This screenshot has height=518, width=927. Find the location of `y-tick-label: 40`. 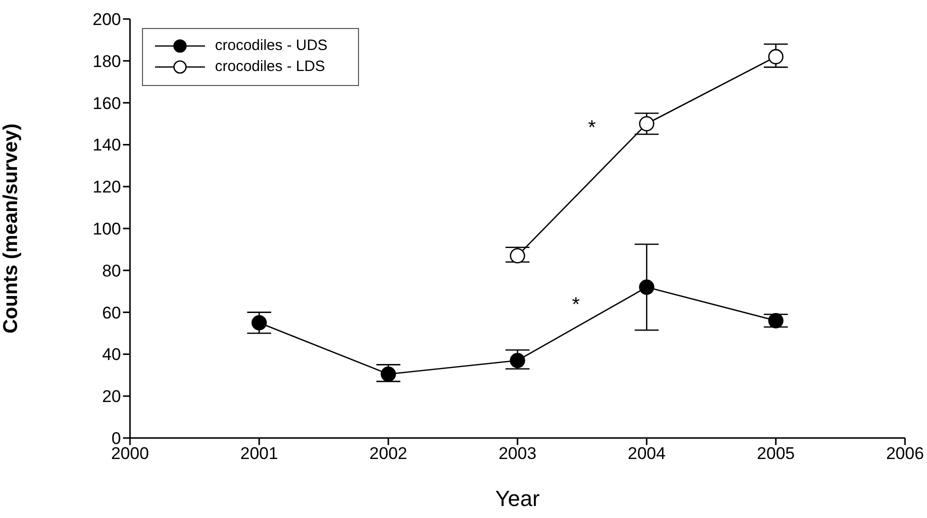

y-tick-label: 40 is located at coordinates (111, 354).